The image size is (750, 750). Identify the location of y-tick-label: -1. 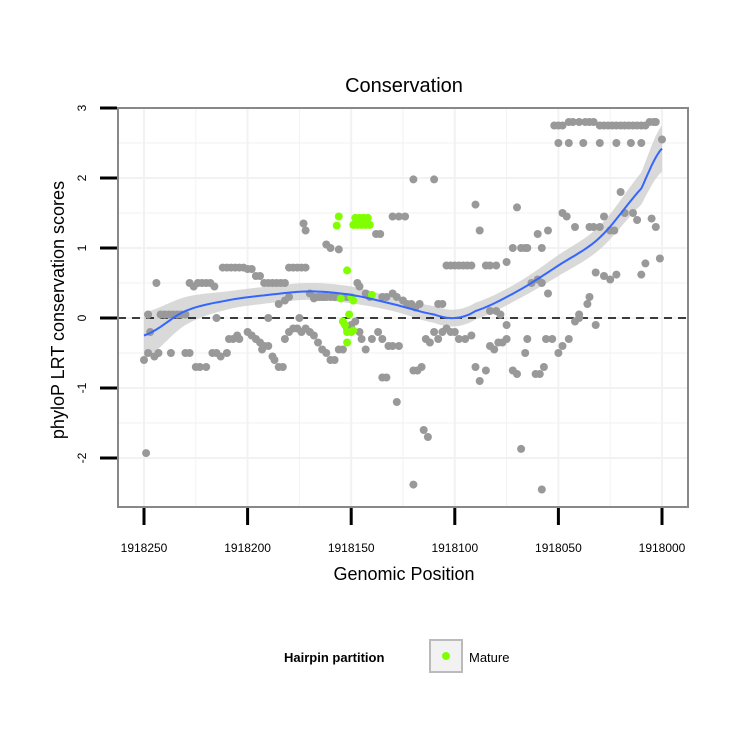
(82, 387).